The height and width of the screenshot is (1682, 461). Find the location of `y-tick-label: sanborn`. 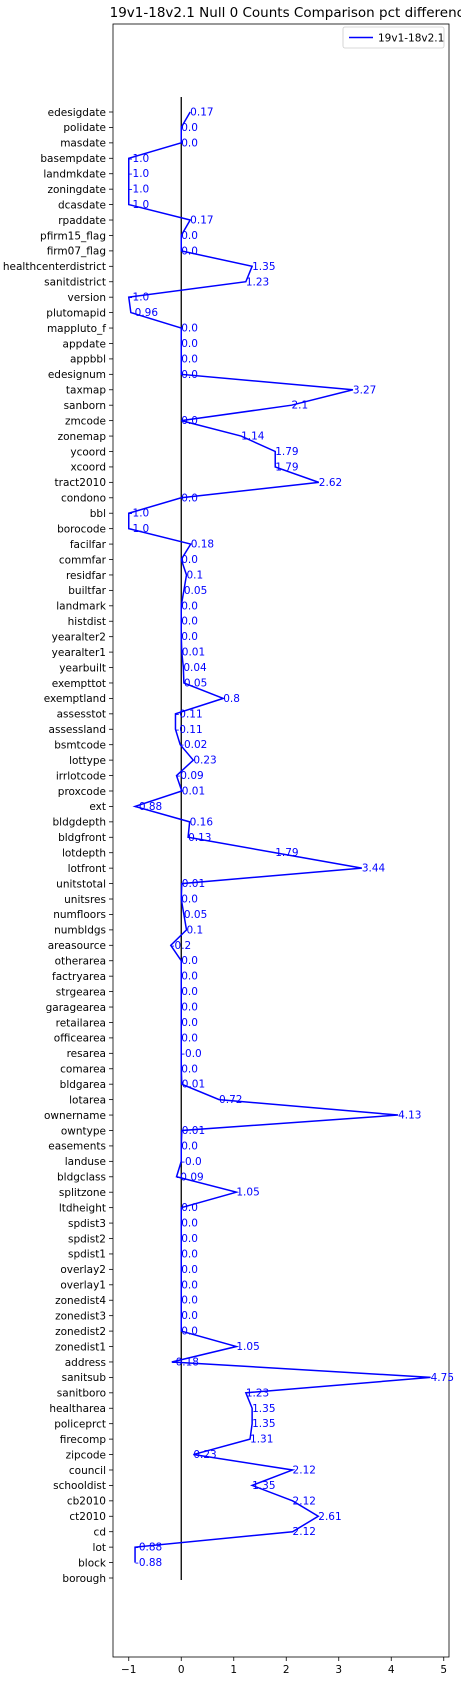

y-tick-label: sanborn is located at coordinates (85, 406).